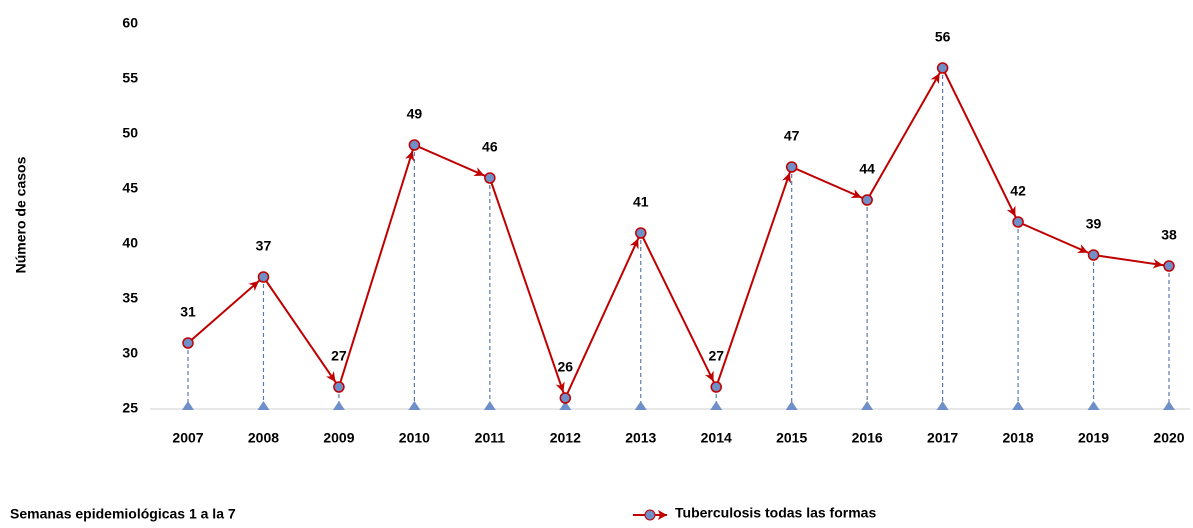  I want to click on x-tick-label: 2018, so click(1017, 438).